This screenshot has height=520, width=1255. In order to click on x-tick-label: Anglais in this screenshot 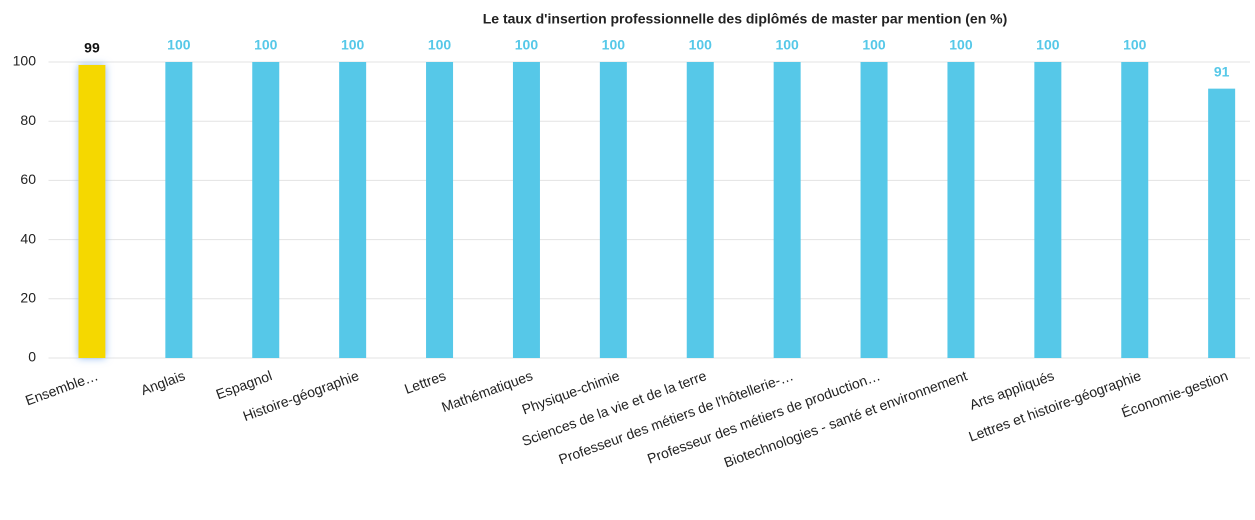, I will do `click(163, 382)`.